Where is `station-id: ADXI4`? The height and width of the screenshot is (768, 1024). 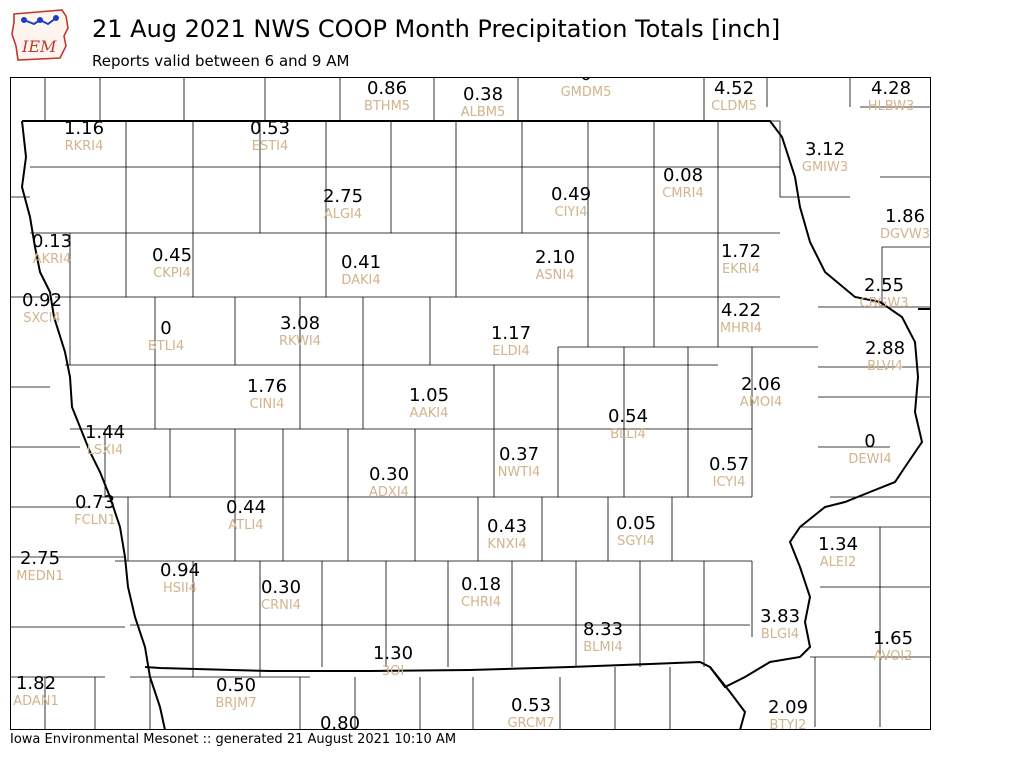
station-id: ADXI4 is located at coordinates (389, 492).